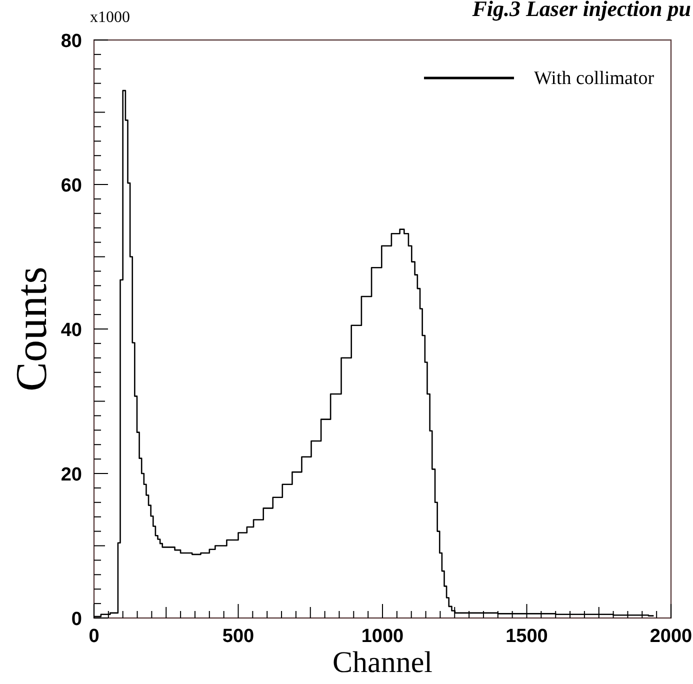 The height and width of the screenshot is (684, 693). I want to click on y-tick-label: 60, so click(71, 186).